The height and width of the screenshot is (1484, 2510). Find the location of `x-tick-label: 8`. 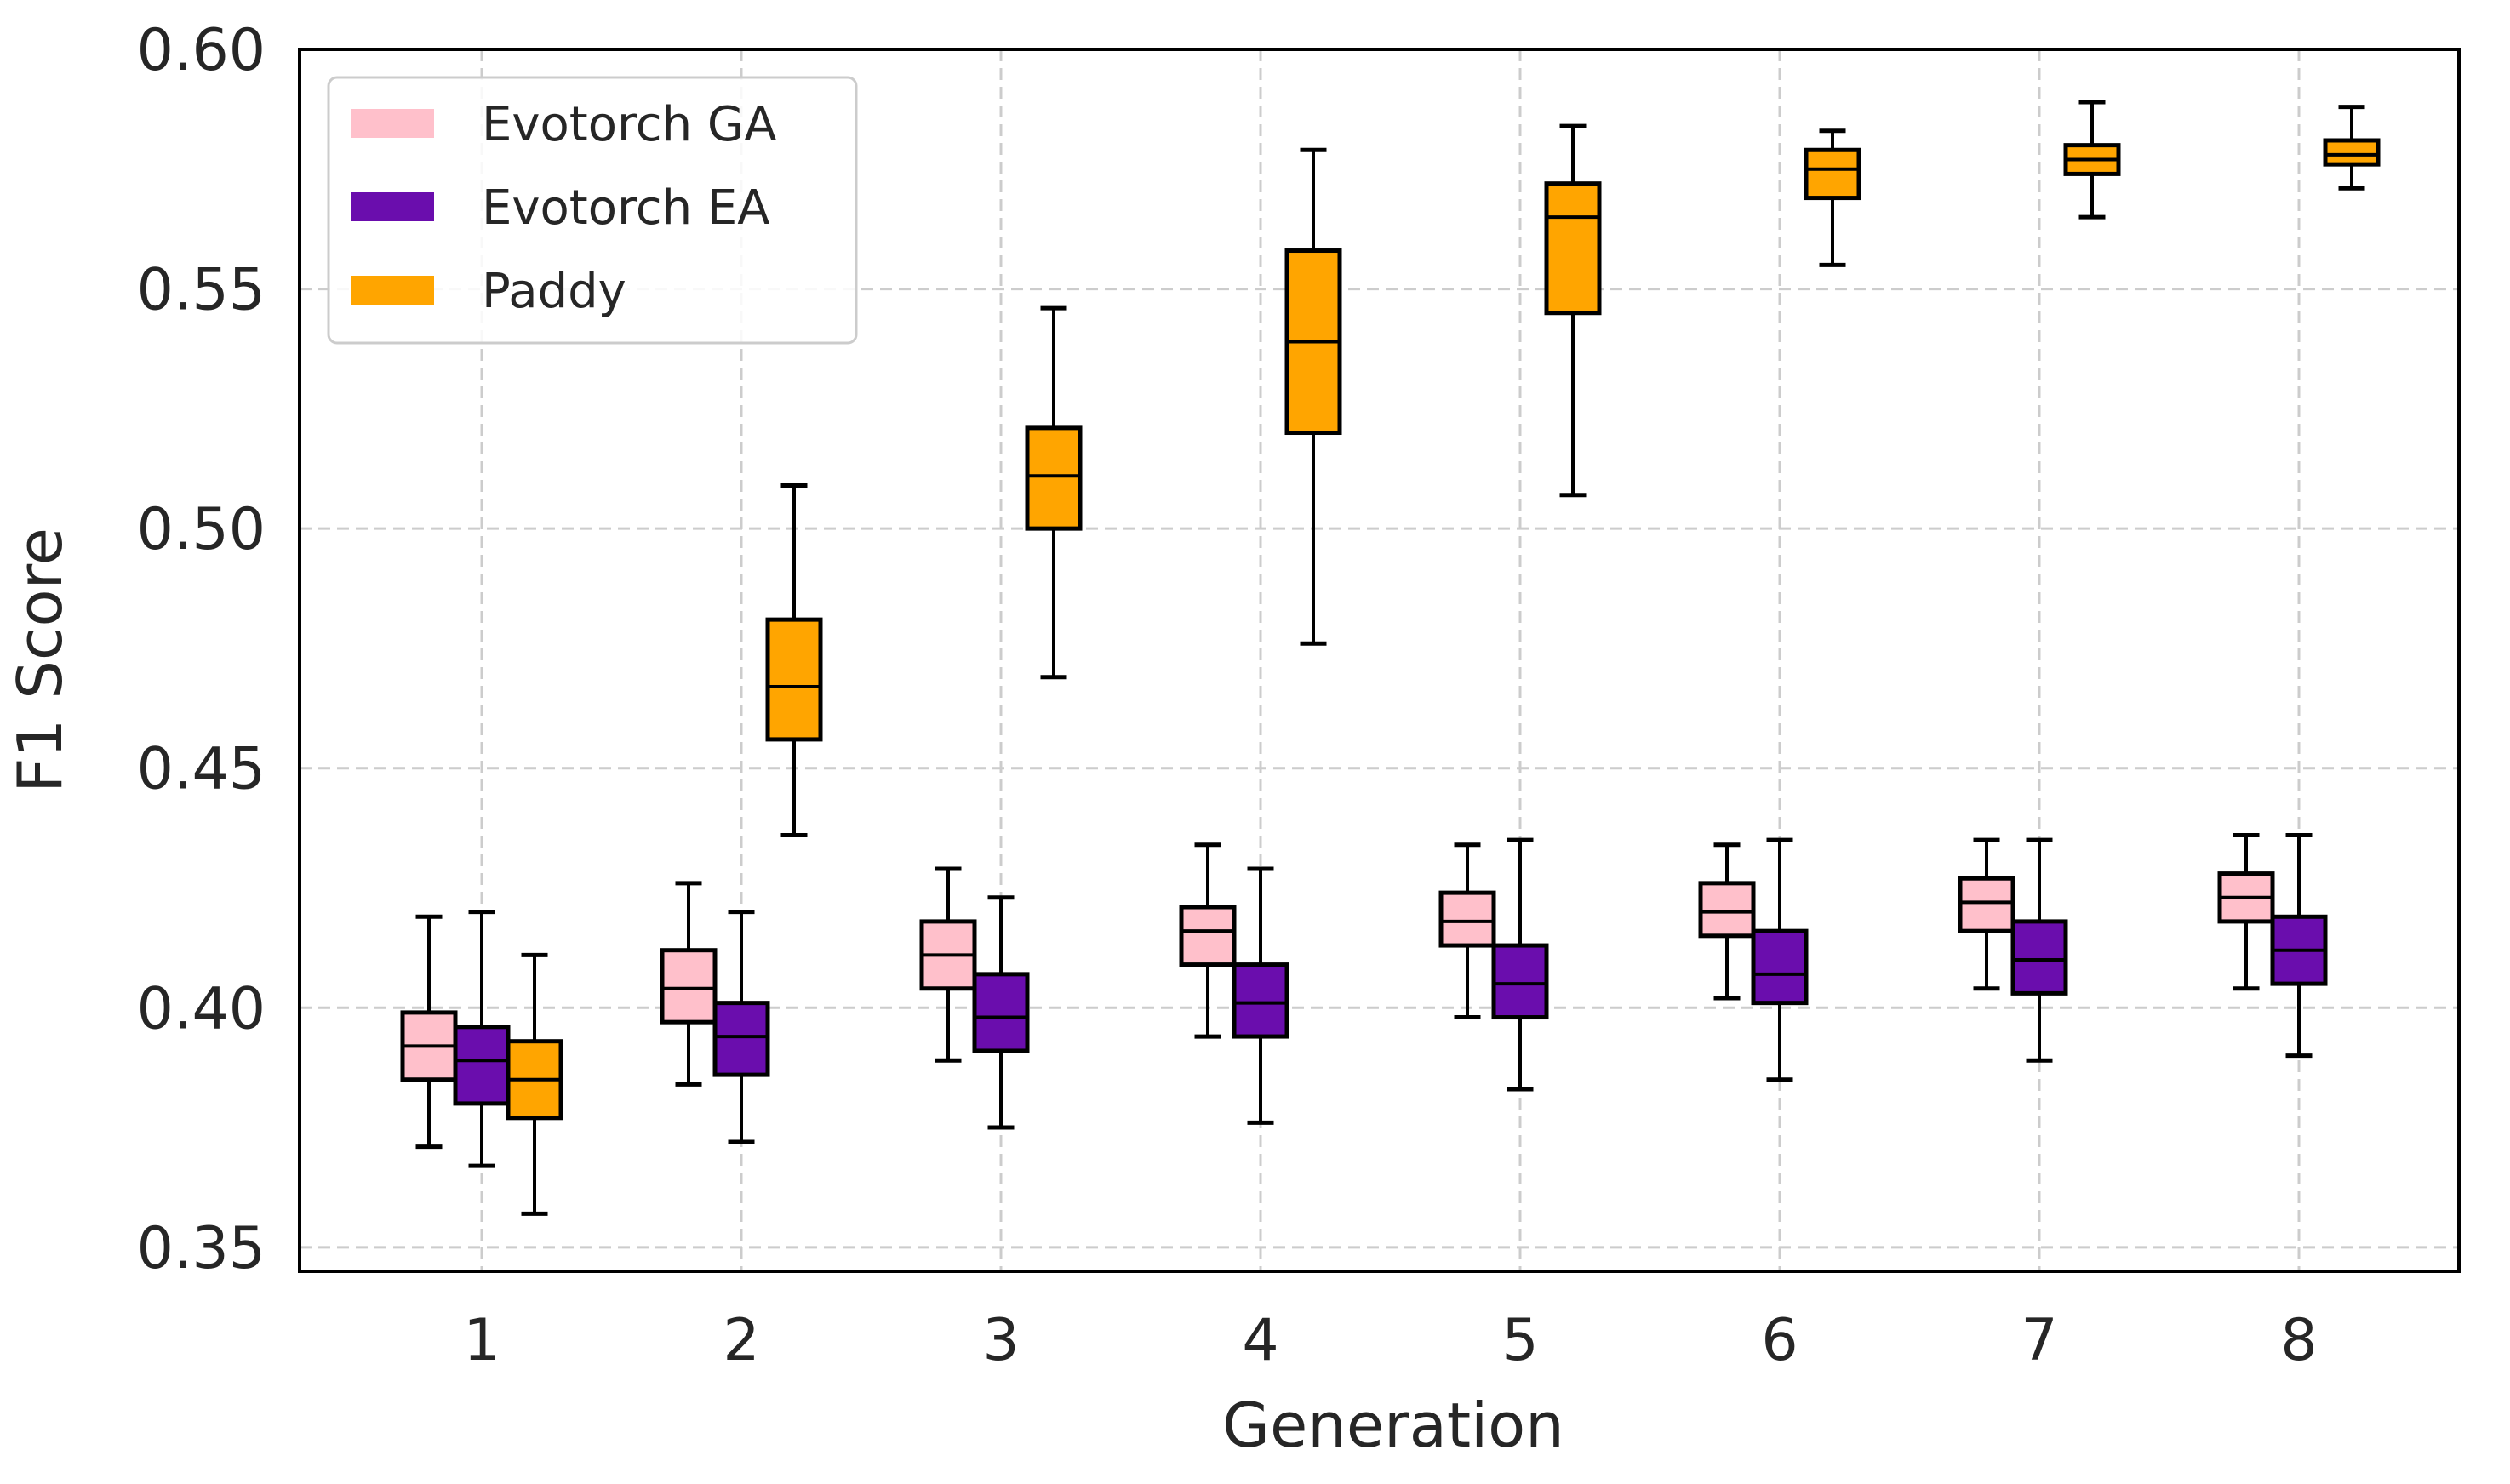

x-tick-label: 8 is located at coordinates (2298, 1340).